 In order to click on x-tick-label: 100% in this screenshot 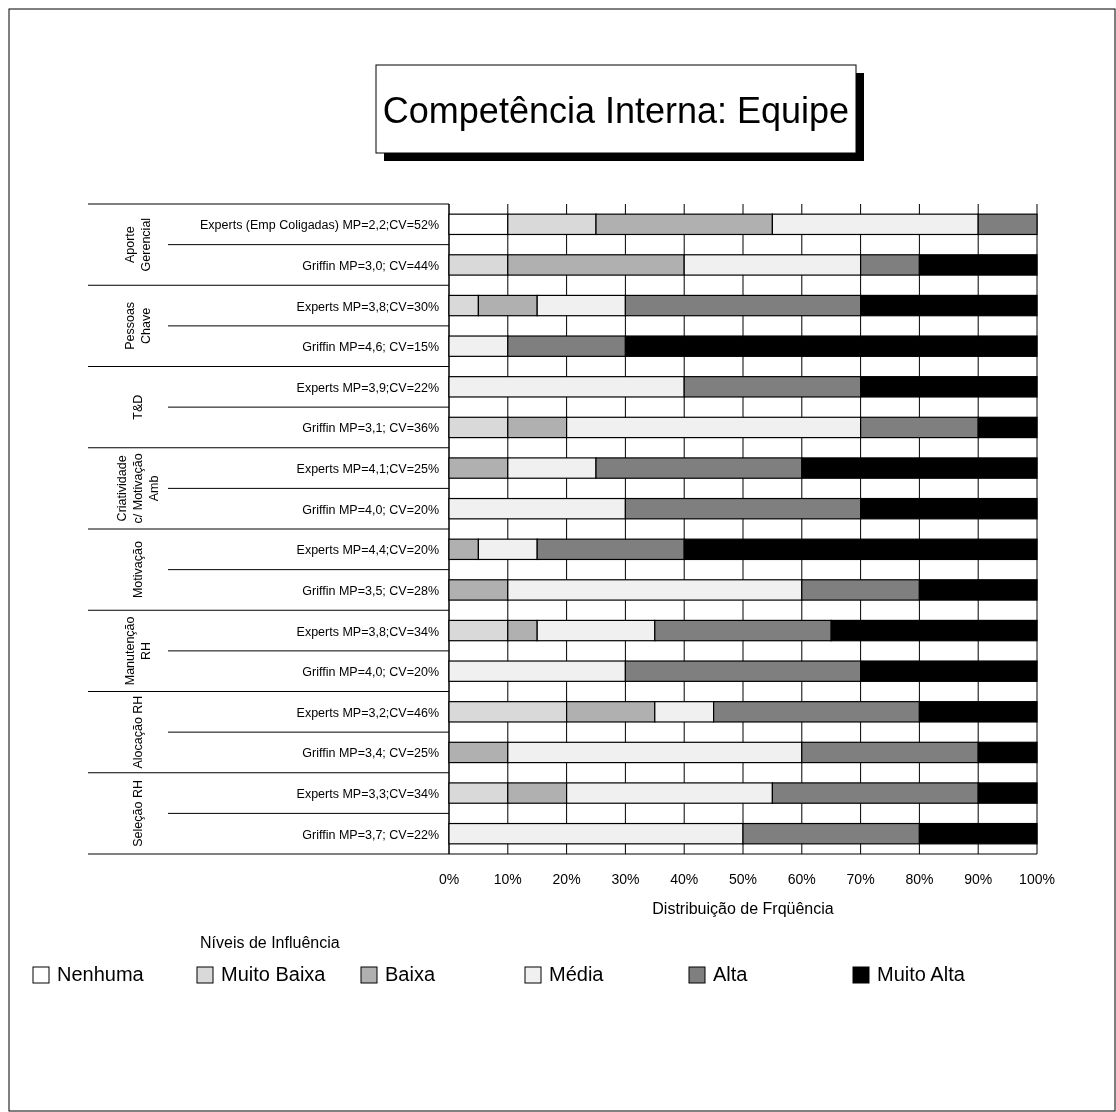, I will do `click(1037, 879)`.